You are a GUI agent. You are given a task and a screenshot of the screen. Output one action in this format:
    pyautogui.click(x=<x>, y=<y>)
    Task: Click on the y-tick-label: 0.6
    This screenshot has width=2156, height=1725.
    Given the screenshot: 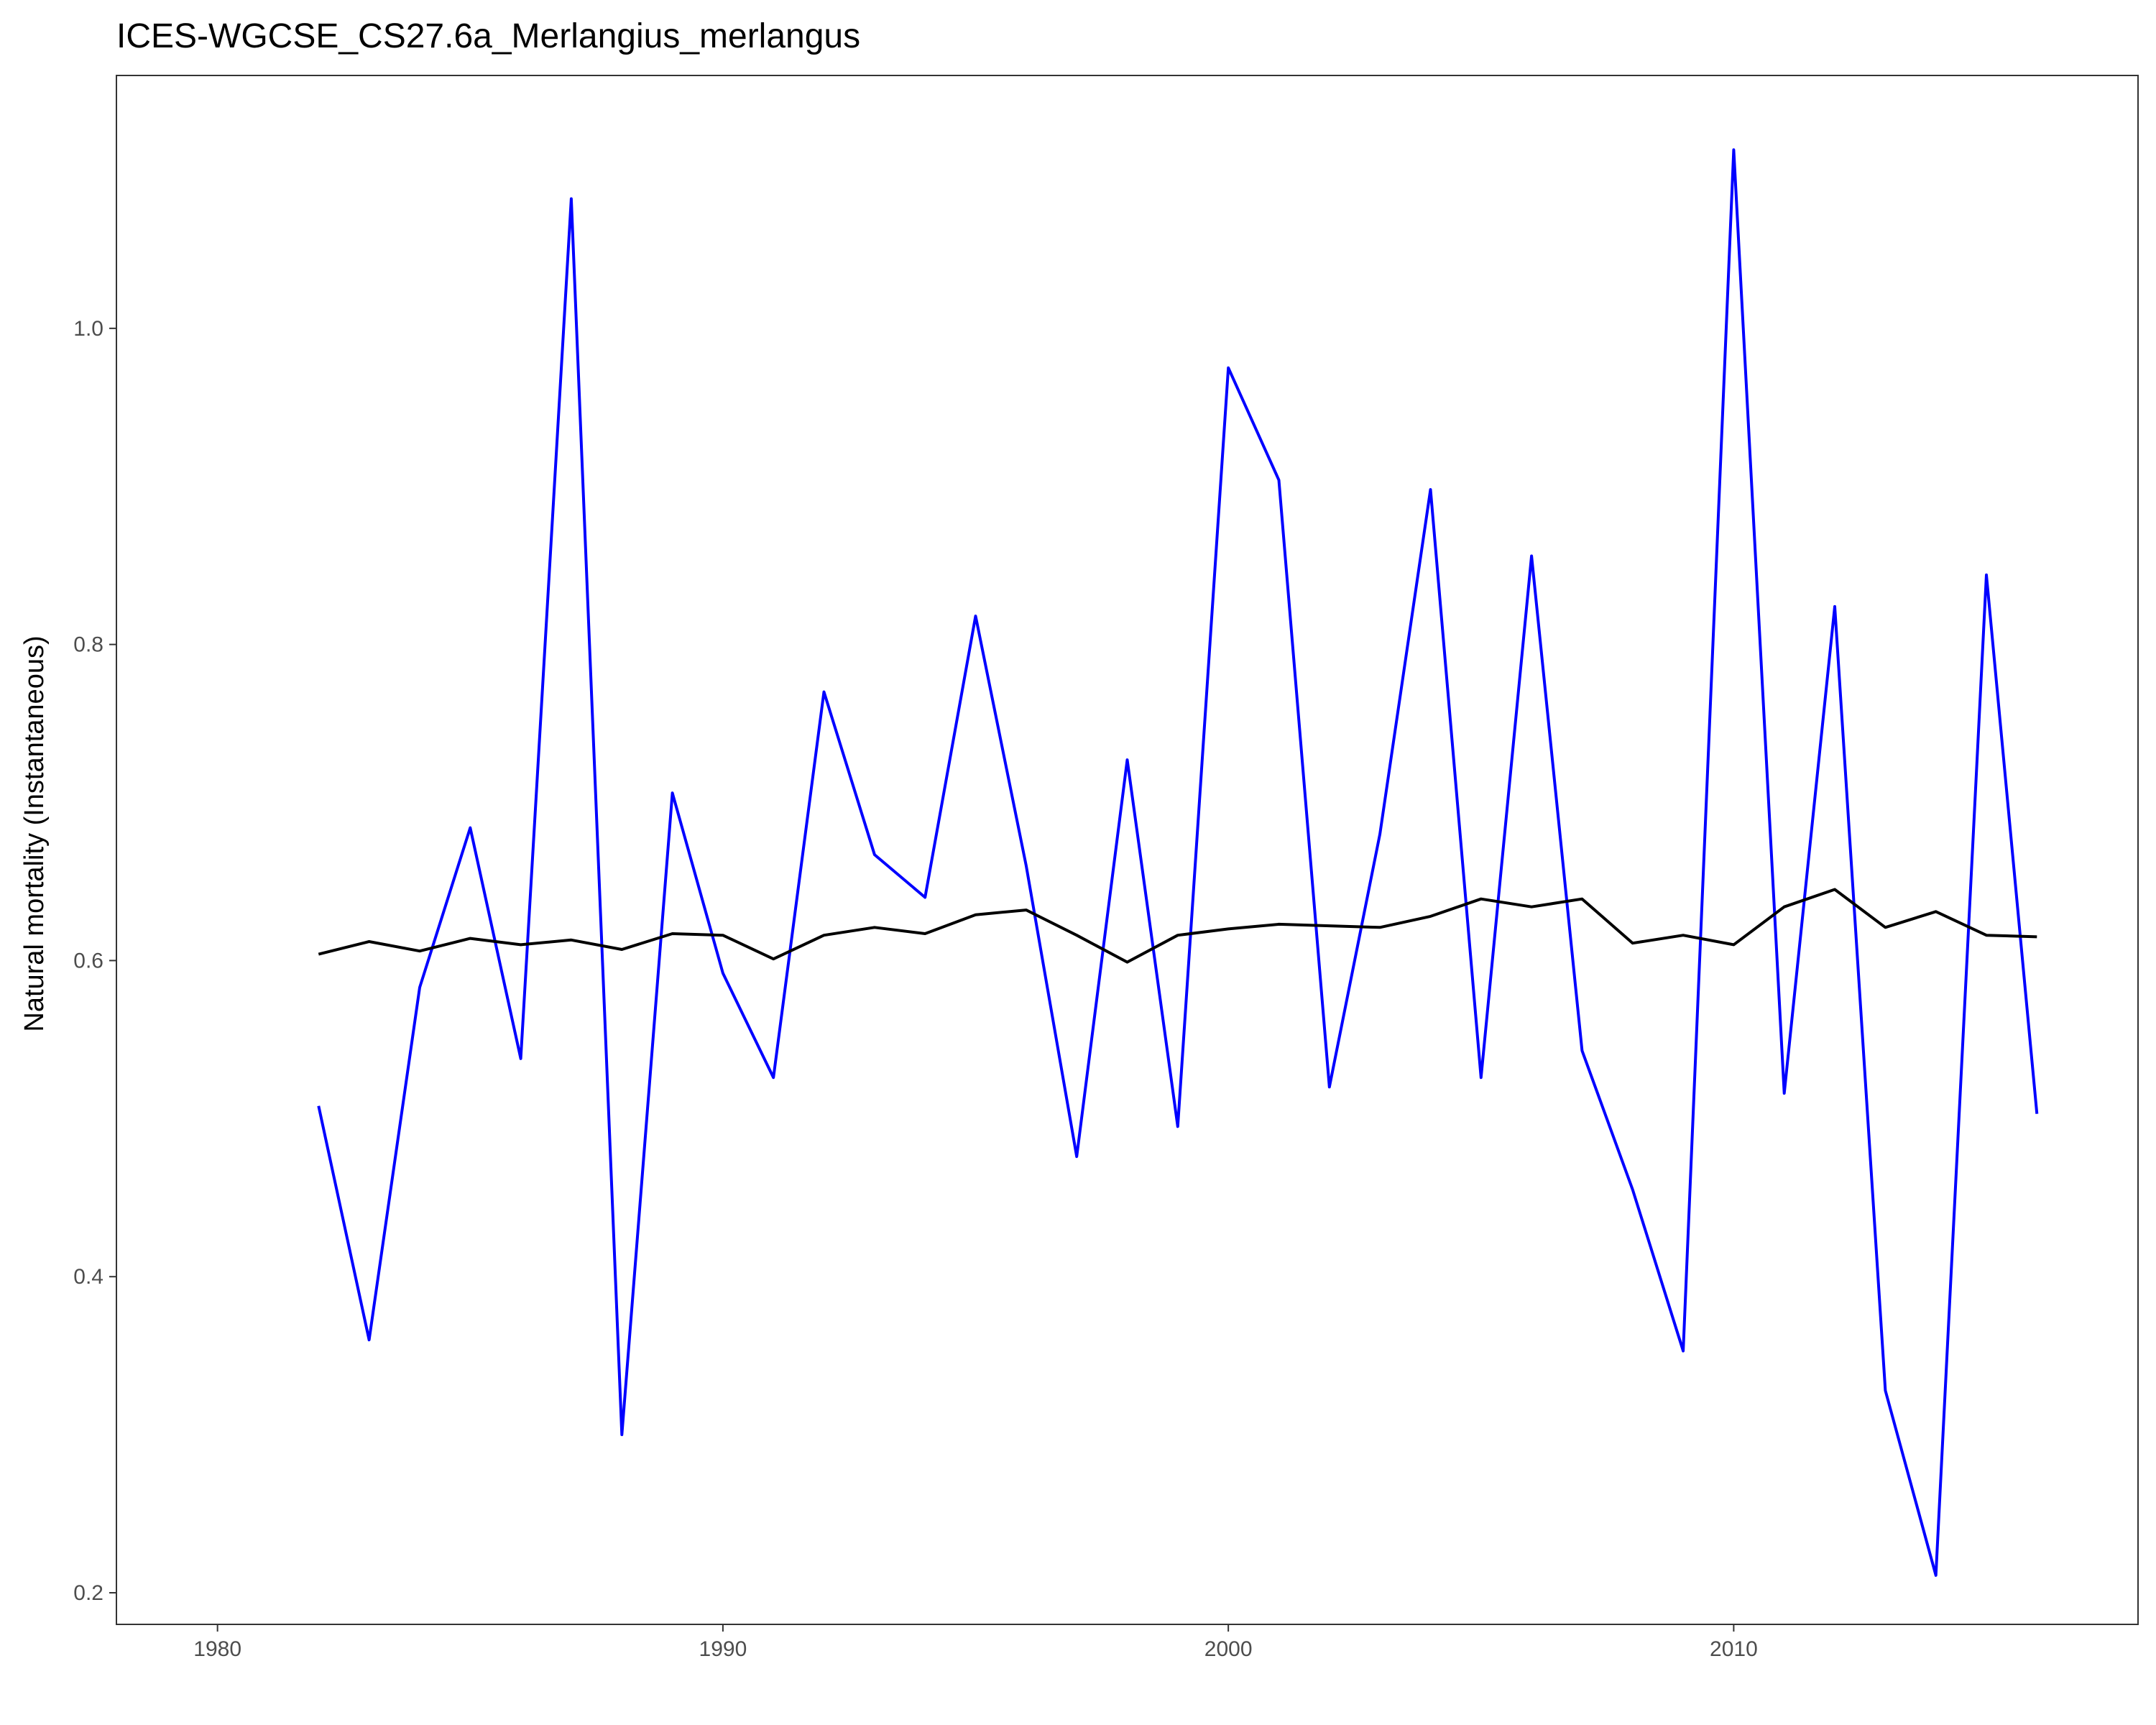 What is the action you would take?
    pyautogui.click(x=88, y=960)
    